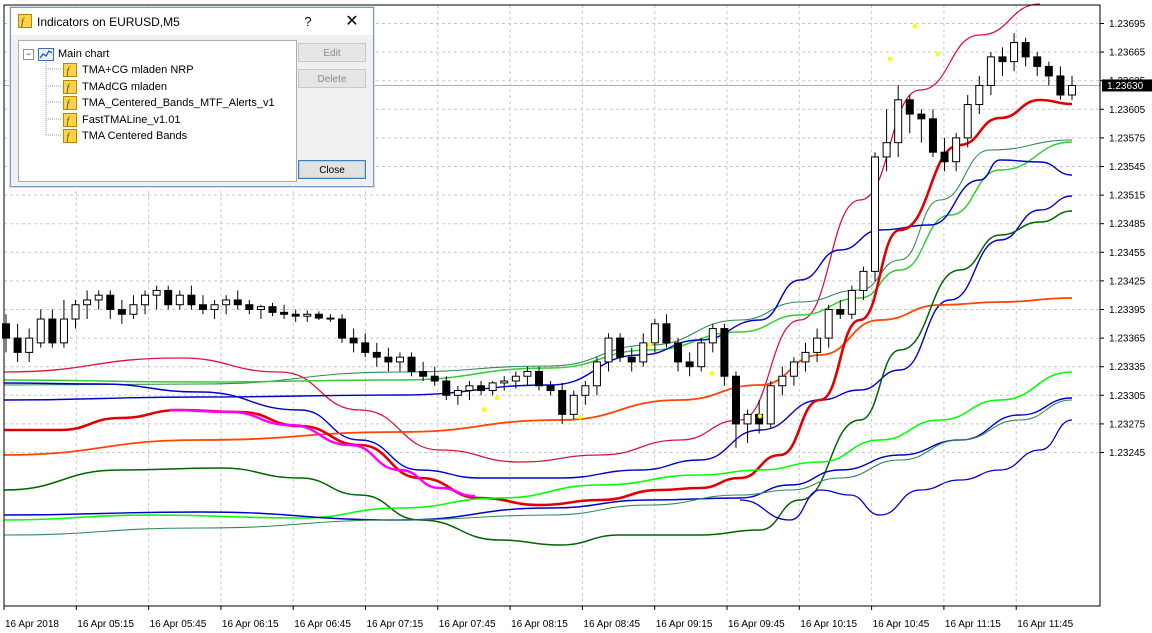  What do you see at coordinates (684, 624) in the screenshot?
I see `time-label: 16 Apr 09:15` at bounding box center [684, 624].